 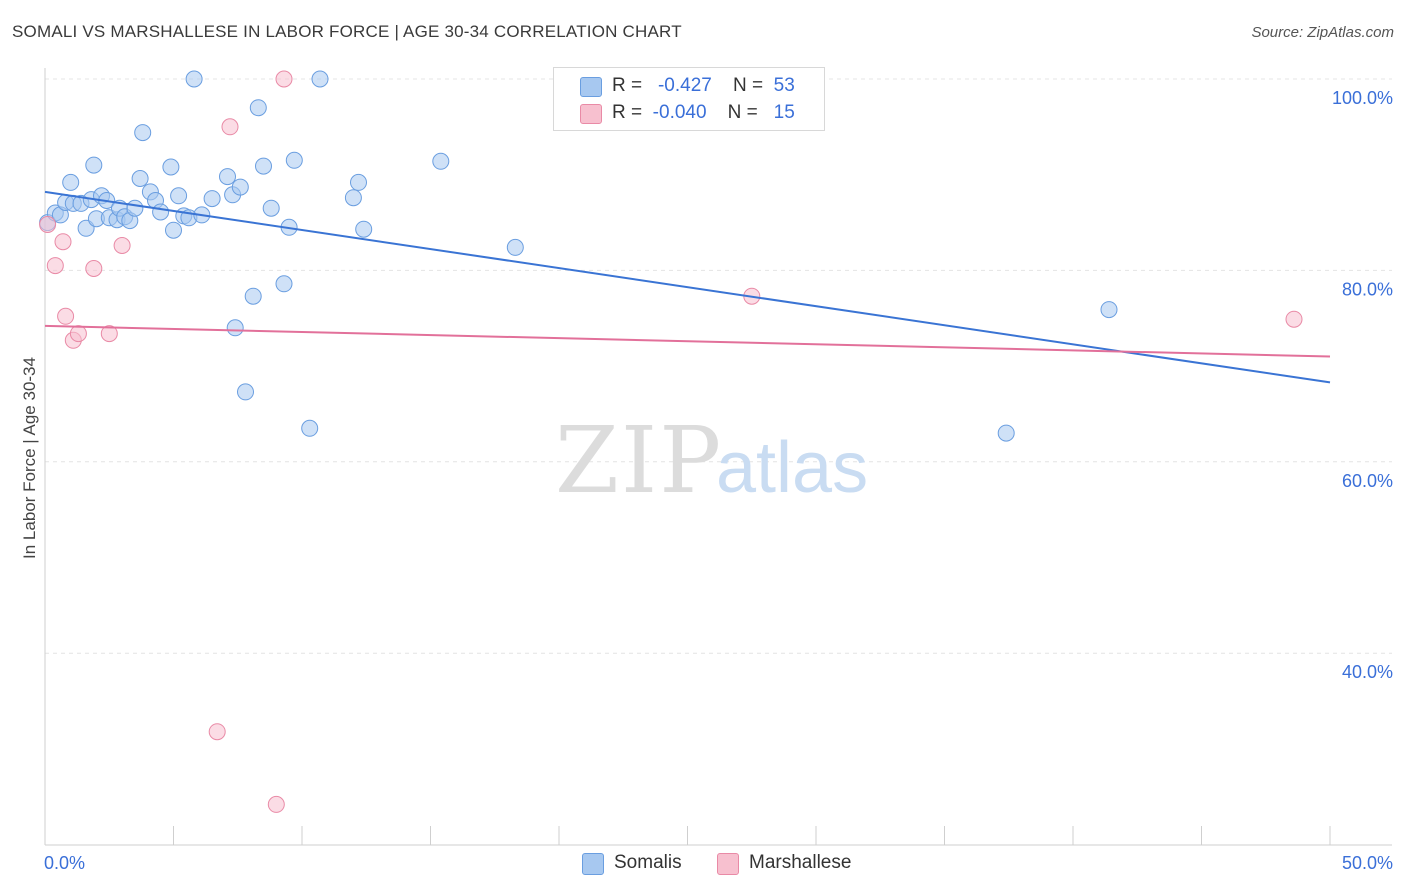 I want to click on watermark: ZIP atlas, so click(x=711, y=460).